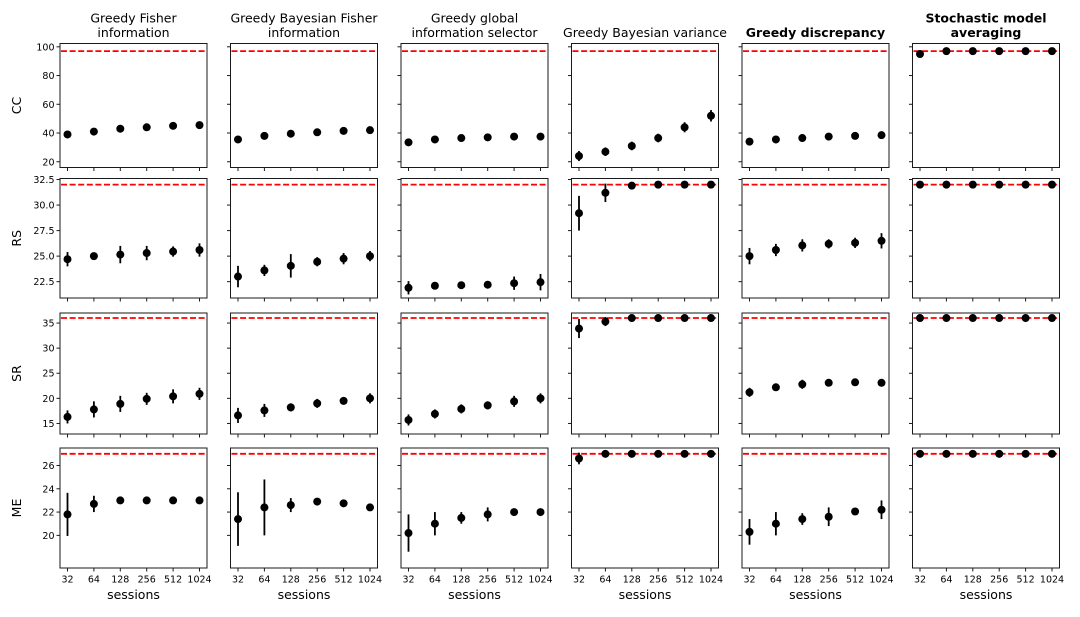 The width and height of the screenshot is (1080, 617). Describe the element at coordinates (45, 47) in the screenshot. I see `y-tick-label: 100` at that location.